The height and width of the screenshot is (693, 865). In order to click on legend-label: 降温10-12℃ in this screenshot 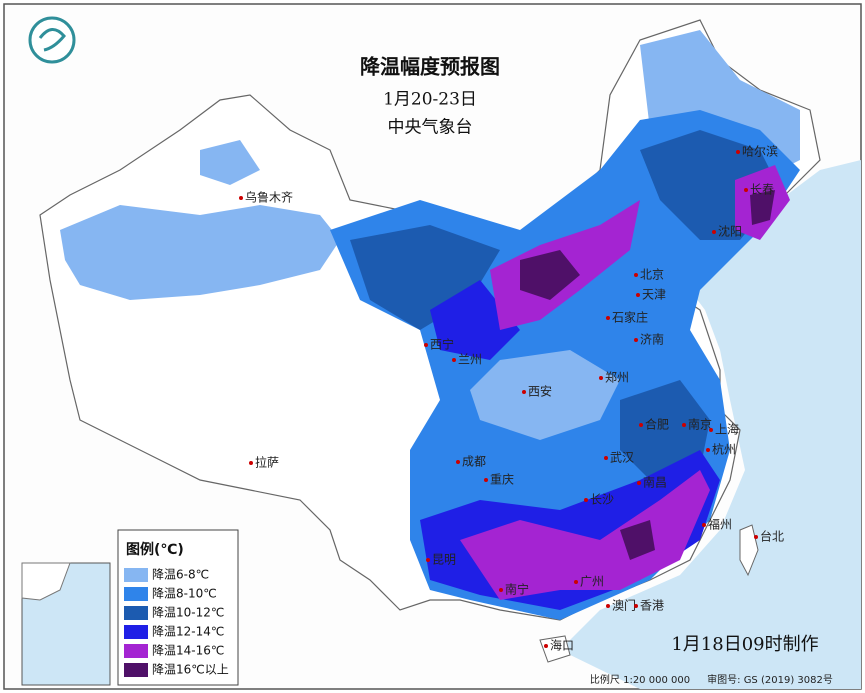, I will do `click(188, 613)`.